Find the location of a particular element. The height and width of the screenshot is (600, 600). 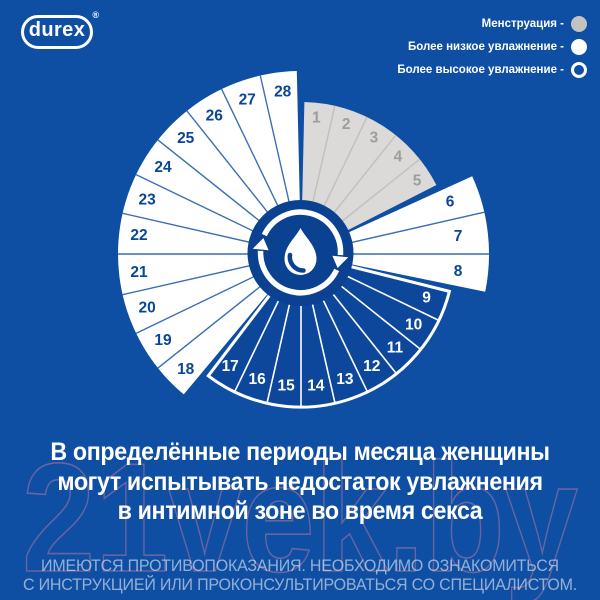

day-6-label: 6 is located at coordinates (450, 201).